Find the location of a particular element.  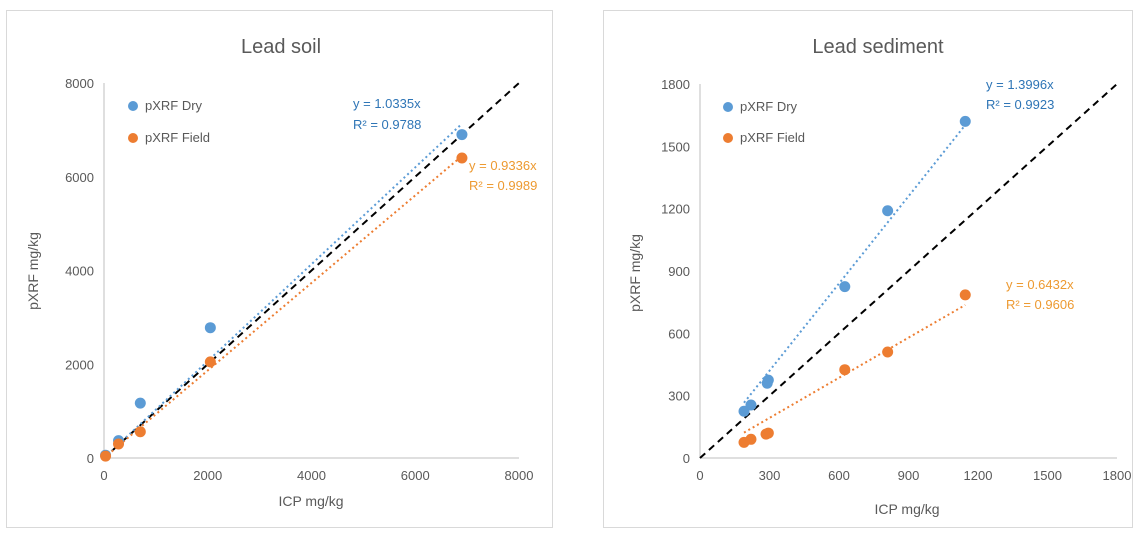

r2-dry: R² = 0.9788 is located at coordinates (387, 124).